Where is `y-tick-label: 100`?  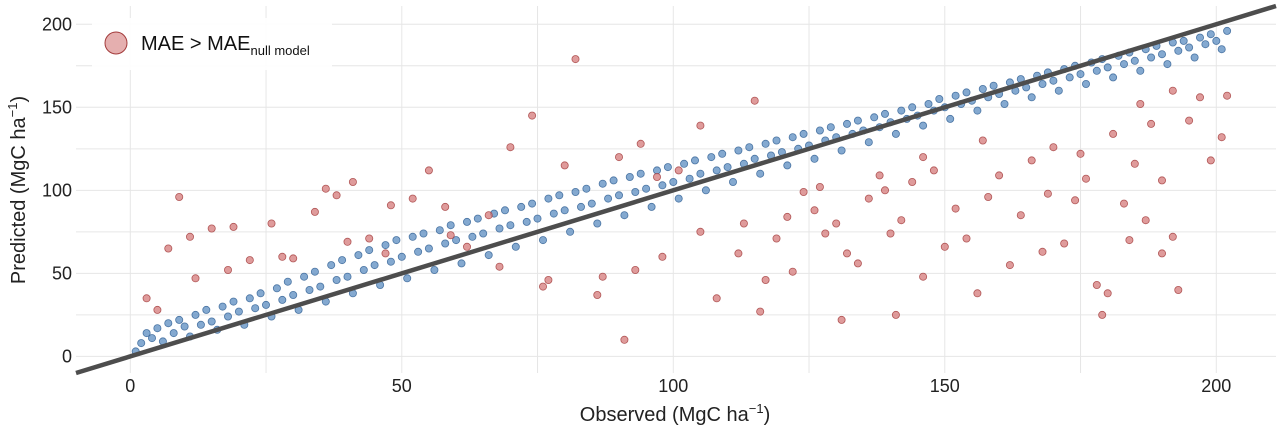
y-tick-label: 100 is located at coordinates (57, 190).